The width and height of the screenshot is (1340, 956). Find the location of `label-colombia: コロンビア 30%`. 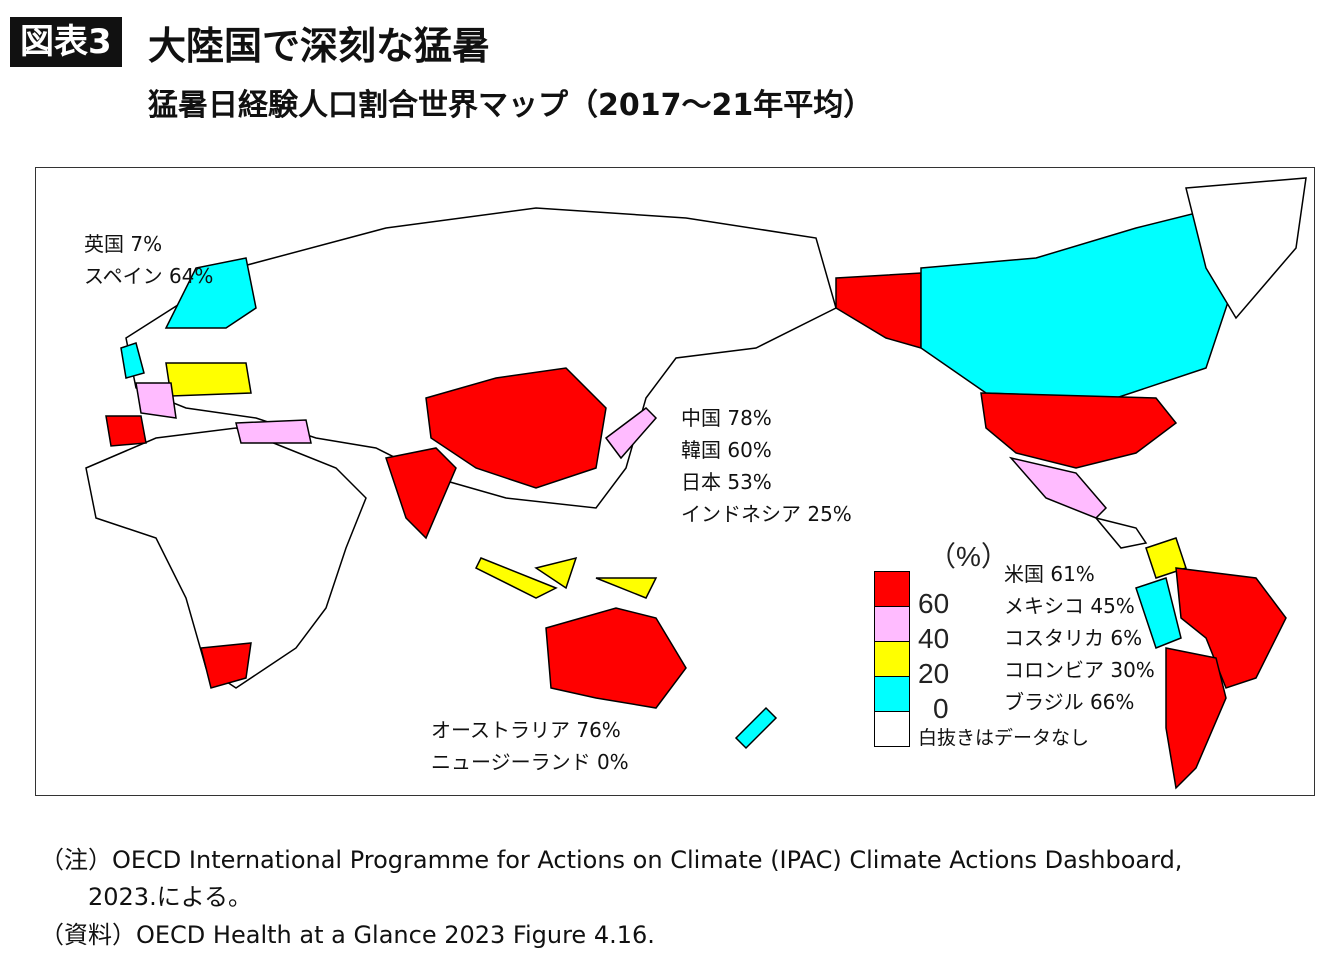

label-colombia: コロンビア 30% is located at coordinates (1079, 670).